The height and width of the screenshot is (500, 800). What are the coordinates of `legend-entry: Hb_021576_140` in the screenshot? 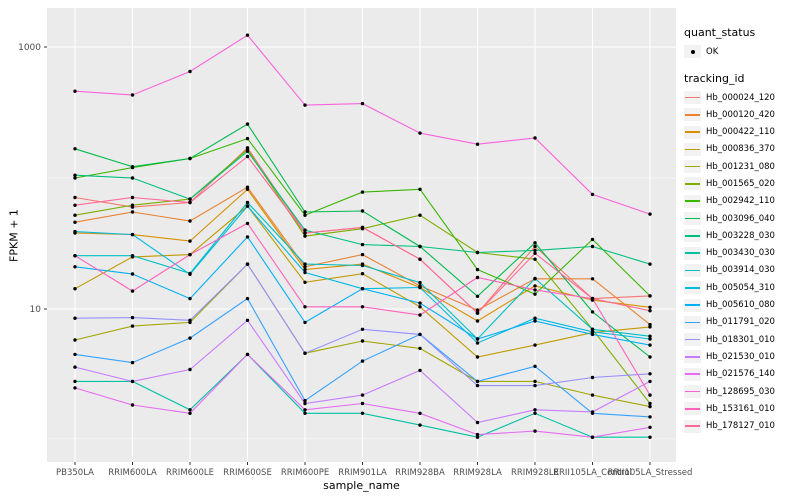 It's located at (741, 374).